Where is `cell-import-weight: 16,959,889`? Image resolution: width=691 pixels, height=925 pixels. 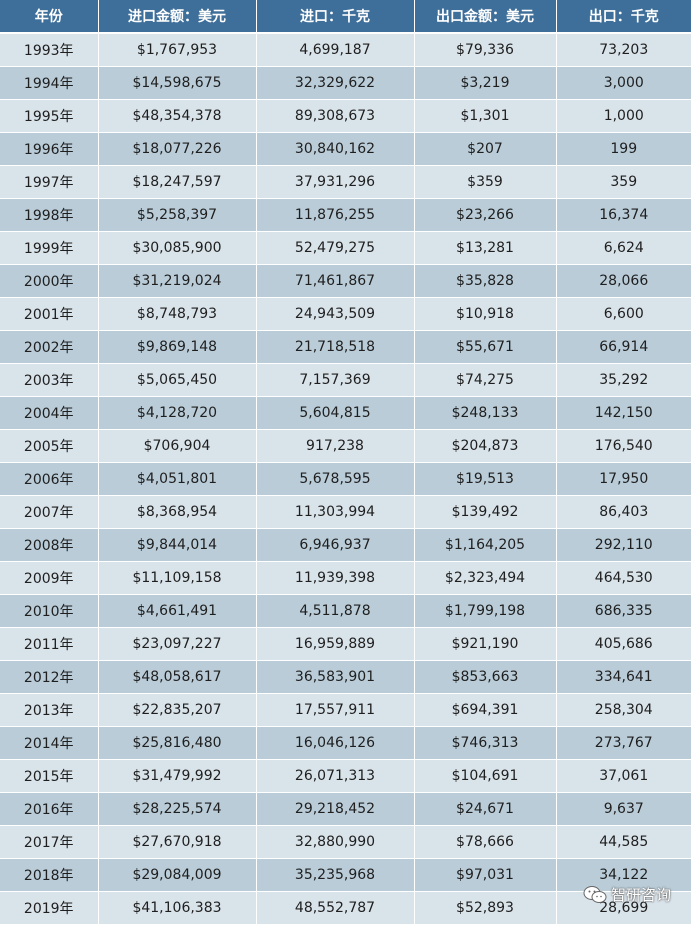
cell-import-weight: 16,959,889 is located at coordinates (335, 644).